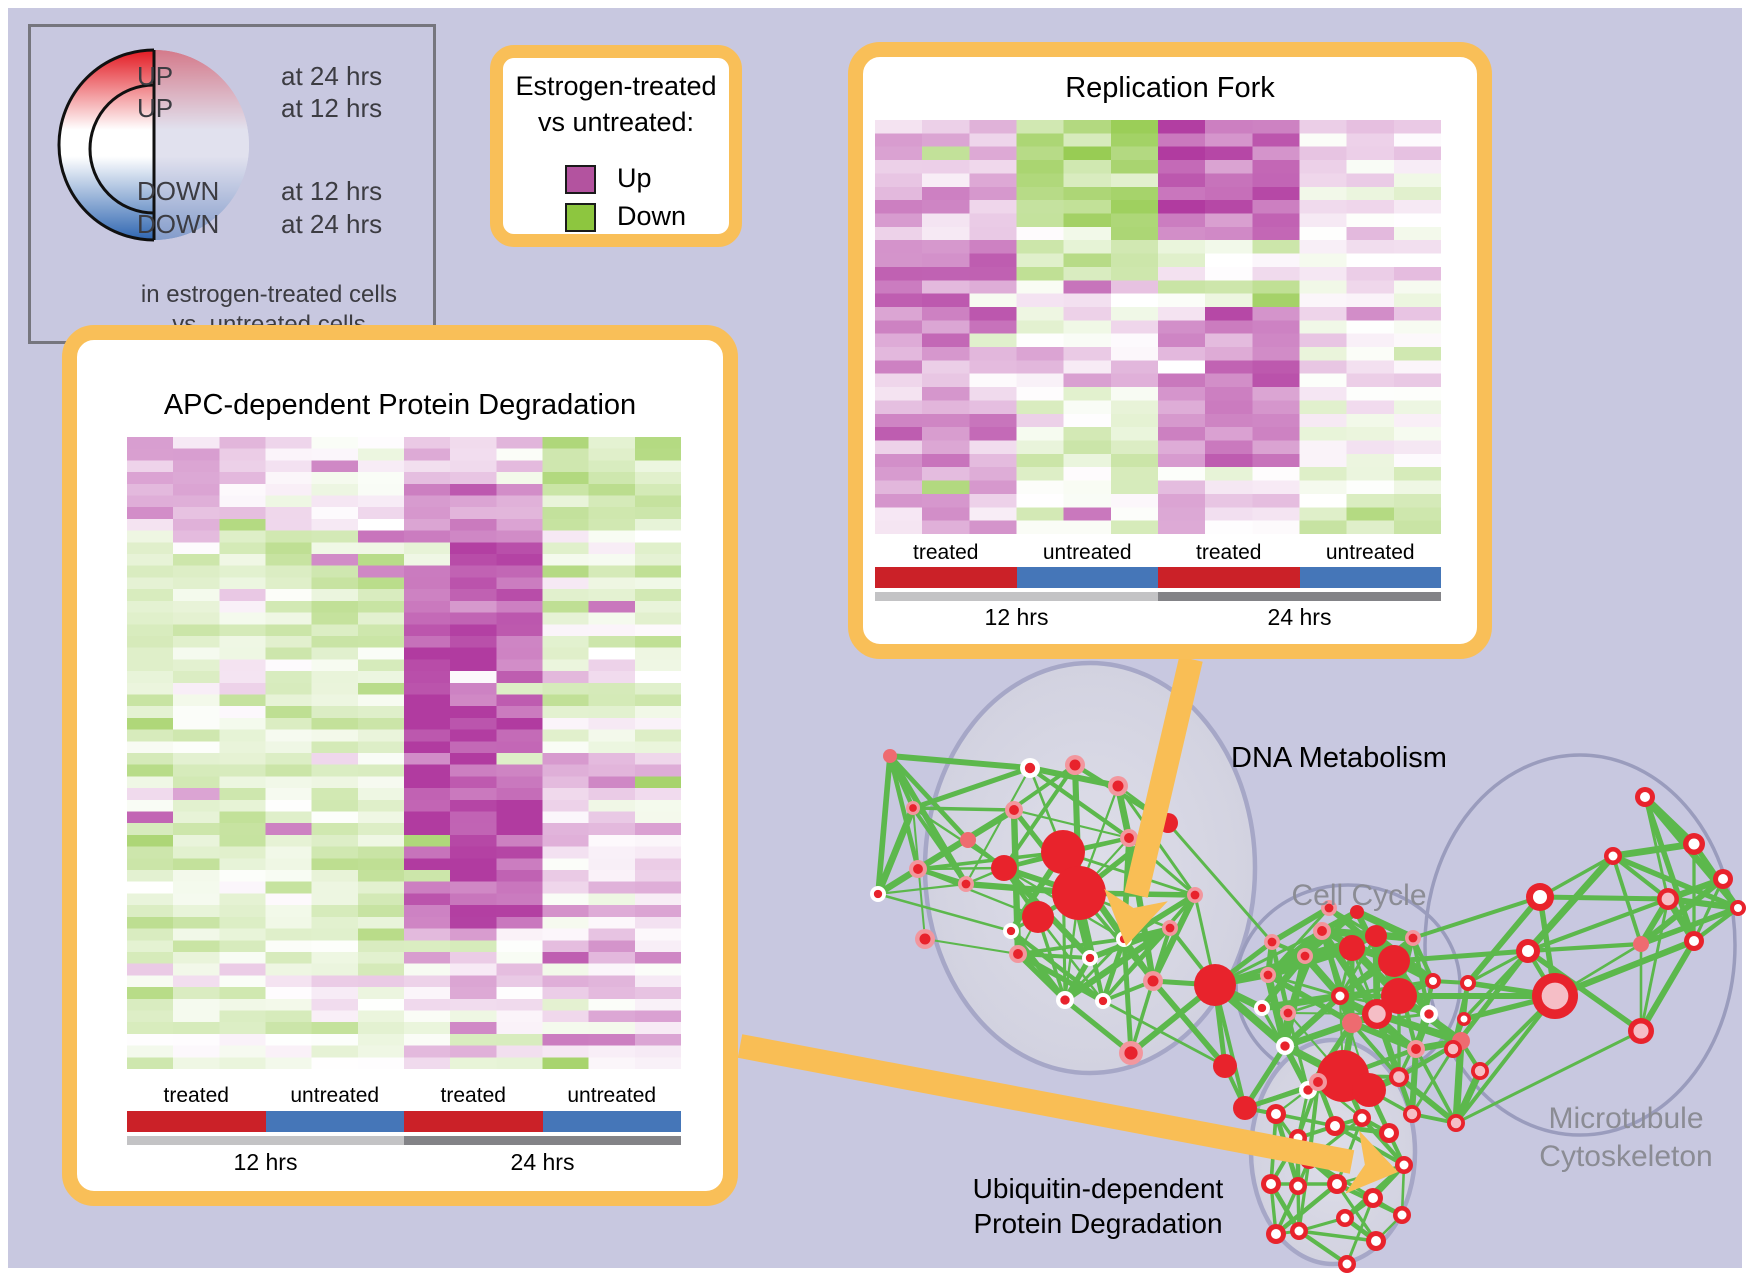 The image size is (1750, 1279). I want to click on ubiquitin-degradation-label: Ubiquitin-dependent Protein Degradation, so click(1098, 1206).